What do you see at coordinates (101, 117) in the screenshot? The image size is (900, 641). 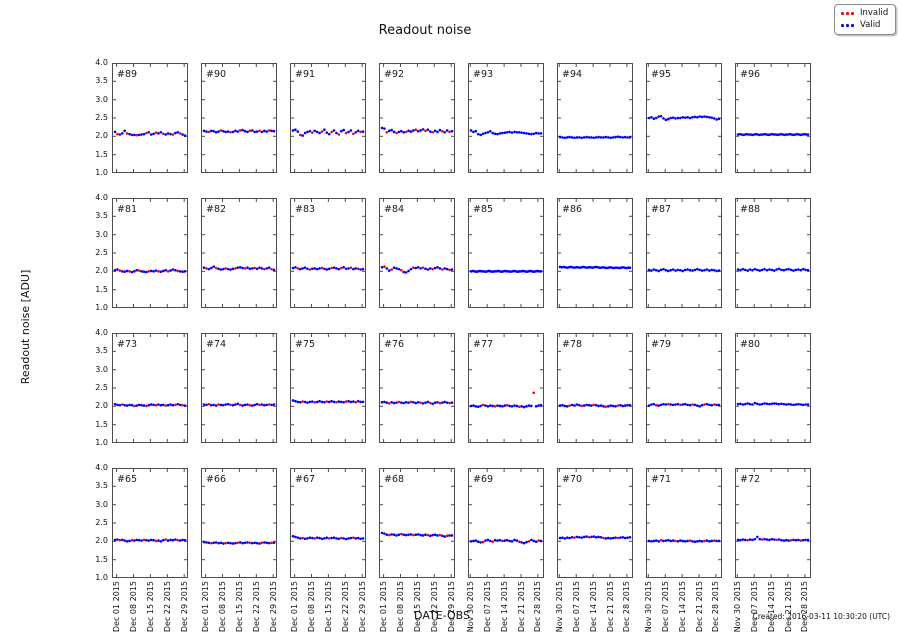 I see `y-tick-label: 2.5` at bounding box center [101, 117].